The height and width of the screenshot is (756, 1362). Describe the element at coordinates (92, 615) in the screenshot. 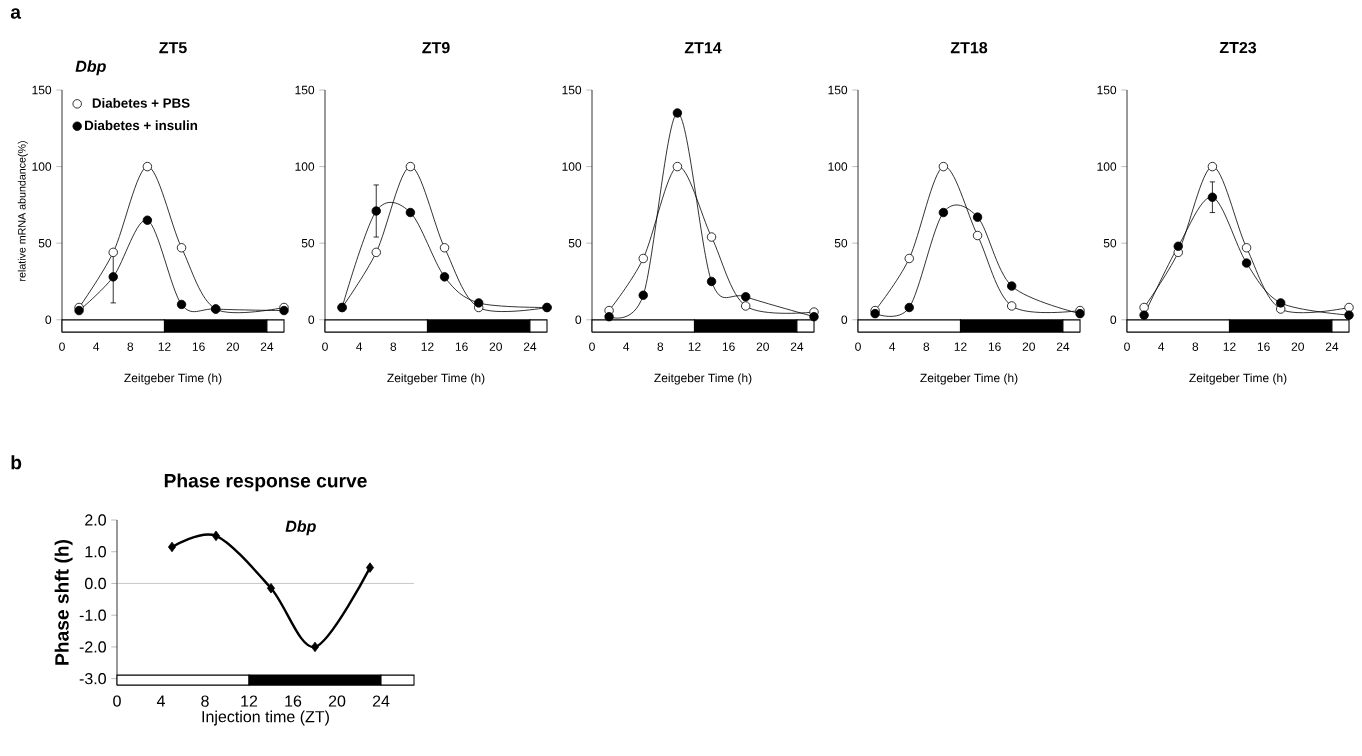

I see `y-tick-label: -1.0` at that location.